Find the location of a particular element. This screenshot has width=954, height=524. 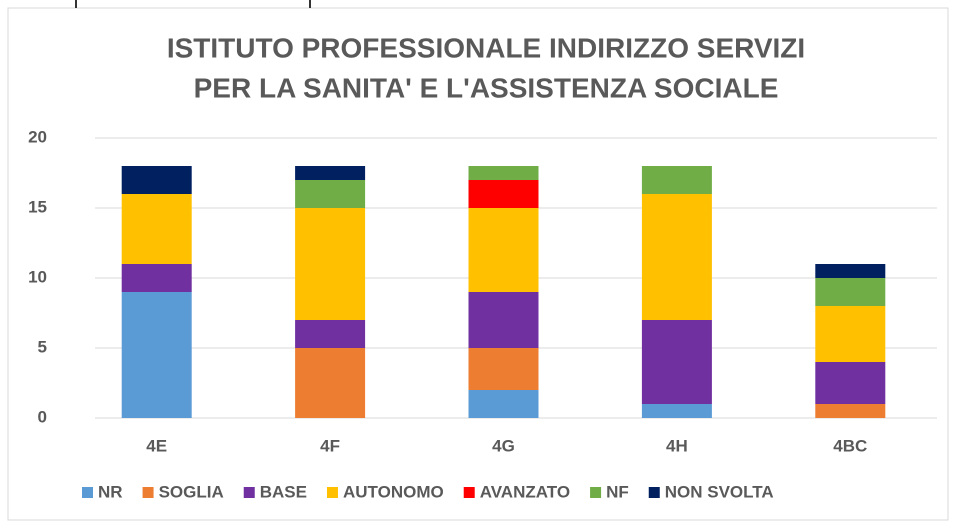

chart-title: PER LA SANITA' E L'ASSISTENZA SOCIALE is located at coordinates (486, 87).